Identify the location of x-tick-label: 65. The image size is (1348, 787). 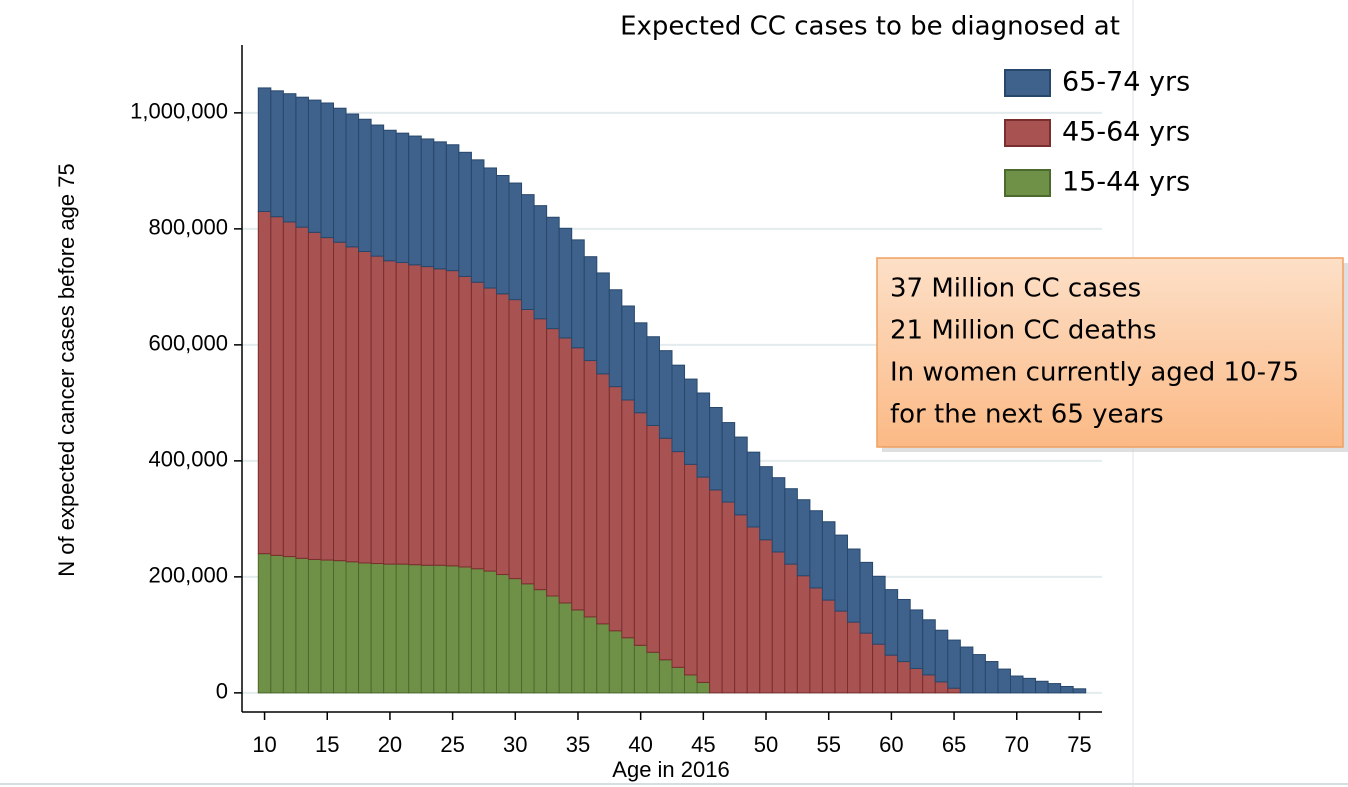
(954, 744).